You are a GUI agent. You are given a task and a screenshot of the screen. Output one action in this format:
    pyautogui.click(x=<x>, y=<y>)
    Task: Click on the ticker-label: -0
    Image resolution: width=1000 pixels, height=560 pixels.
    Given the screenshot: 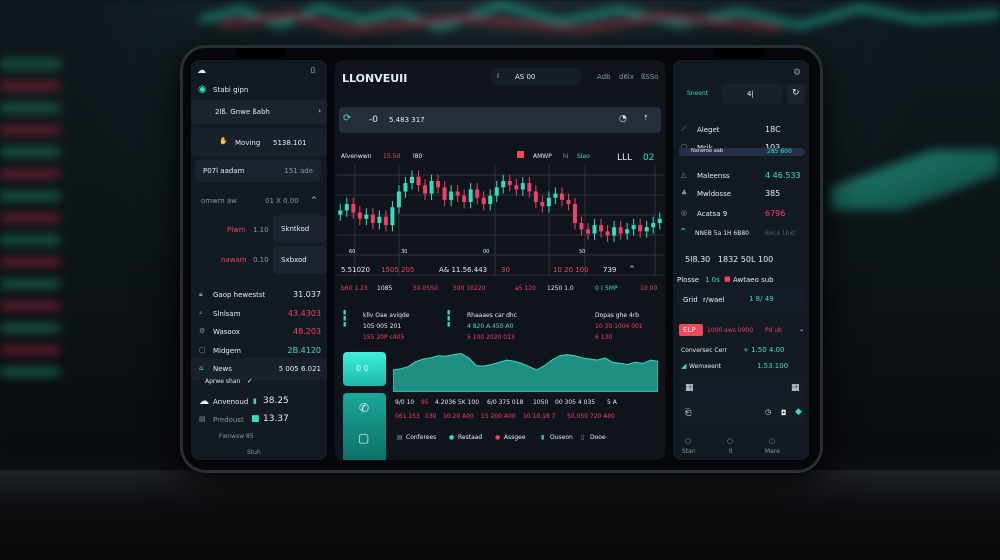 What is the action you would take?
    pyautogui.click(x=373, y=120)
    